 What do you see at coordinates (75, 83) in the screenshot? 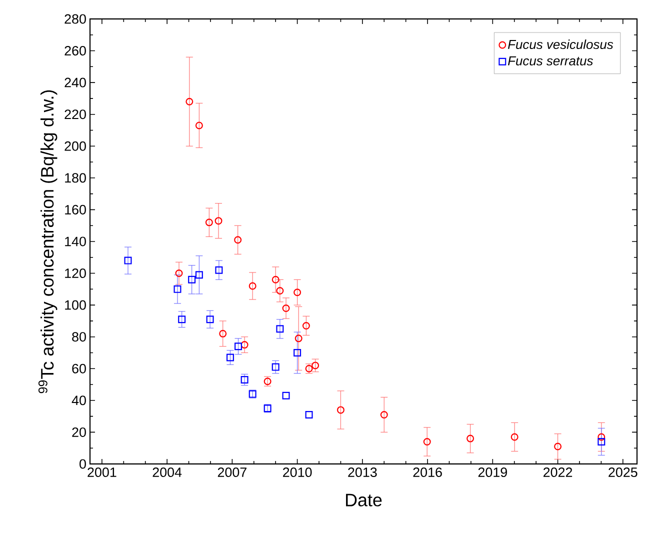
I see `y-tick-label: 240` at bounding box center [75, 83].